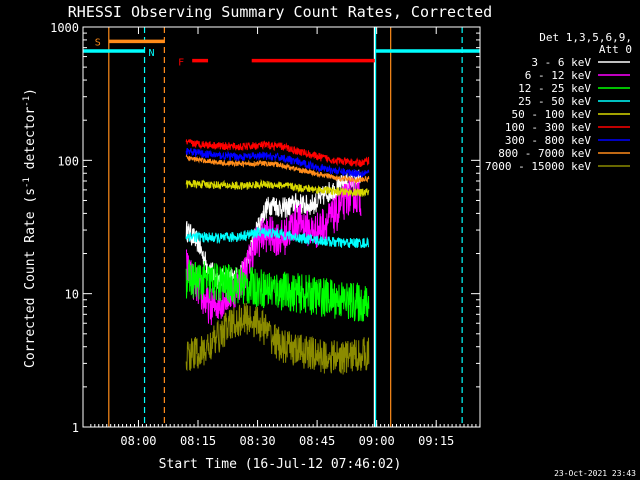 The image size is (640, 480). What do you see at coordinates (544, 153) in the screenshot?
I see `legend-label-7: 800 - 7000 keV` at bounding box center [544, 153].